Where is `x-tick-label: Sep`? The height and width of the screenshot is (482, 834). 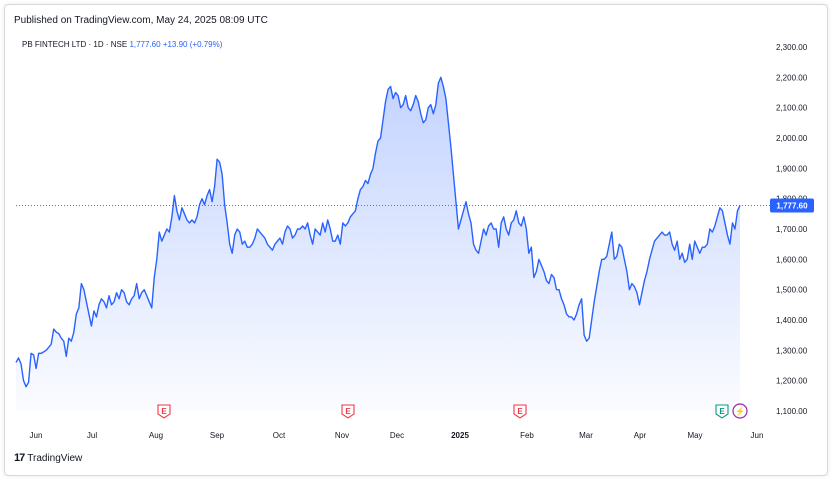
x-tick-label: Sep is located at coordinates (217, 435).